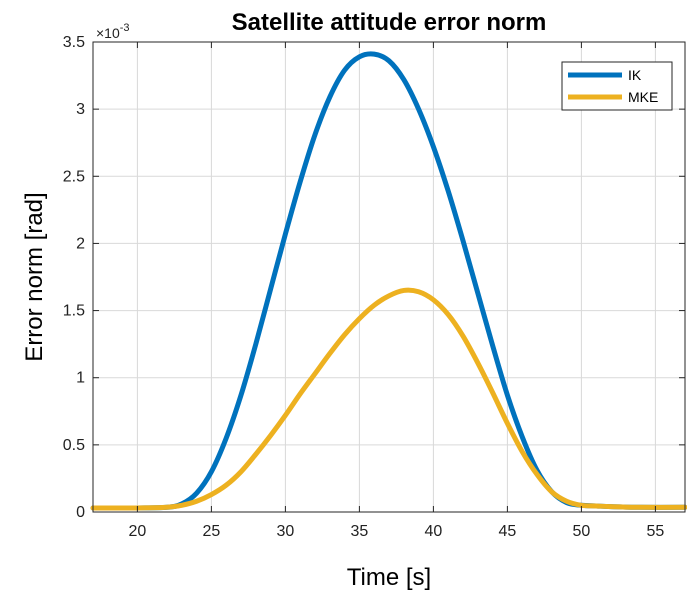 The width and height of the screenshot is (687, 590). What do you see at coordinates (80, 109) in the screenshot?
I see `y-tick-label: 3` at bounding box center [80, 109].